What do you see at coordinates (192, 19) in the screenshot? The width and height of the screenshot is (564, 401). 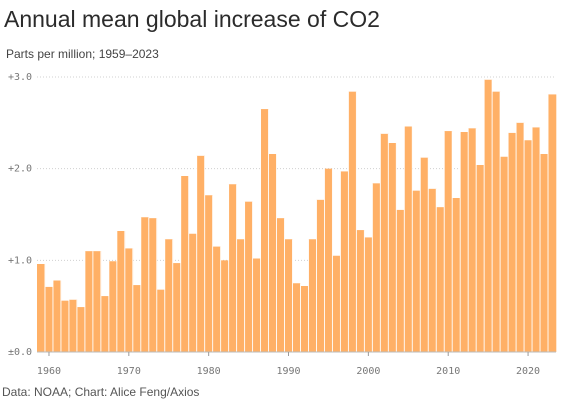 I see `chart-title: Annual mean global increase of CO2` at bounding box center [192, 19].